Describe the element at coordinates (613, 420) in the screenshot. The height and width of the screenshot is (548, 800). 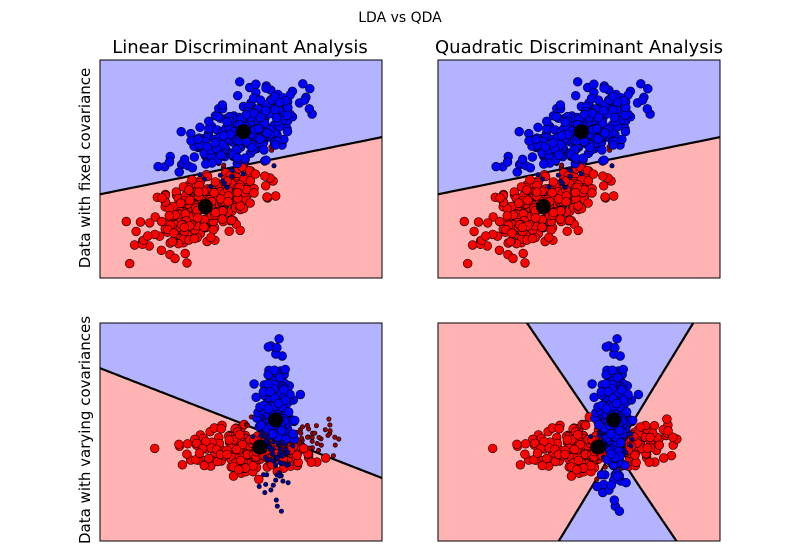
I see `class-1-mean-marker` at that location.